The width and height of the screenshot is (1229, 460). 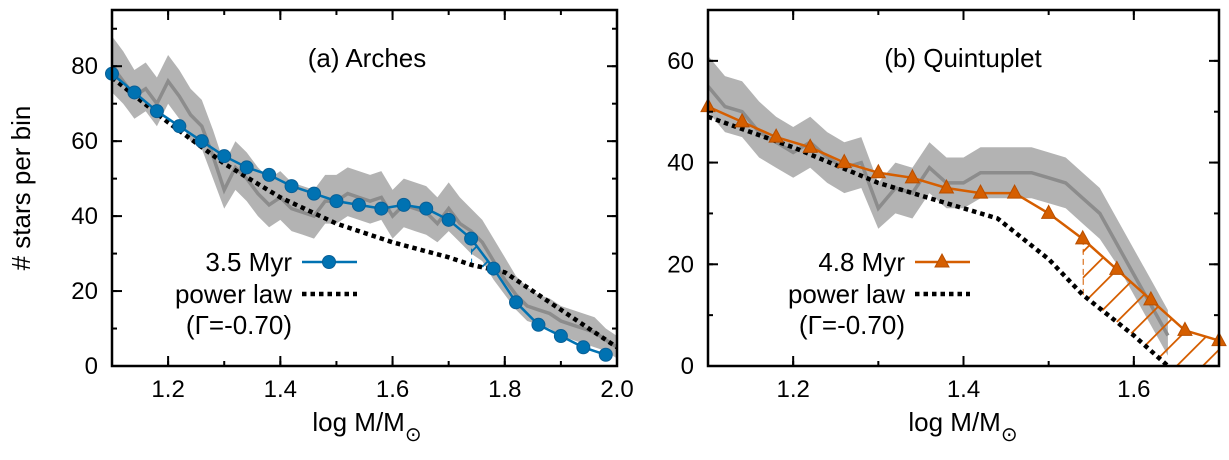 I want to click on legend-label-gamma-arches: (Γ=-0.70), so click(x=239, y=325).